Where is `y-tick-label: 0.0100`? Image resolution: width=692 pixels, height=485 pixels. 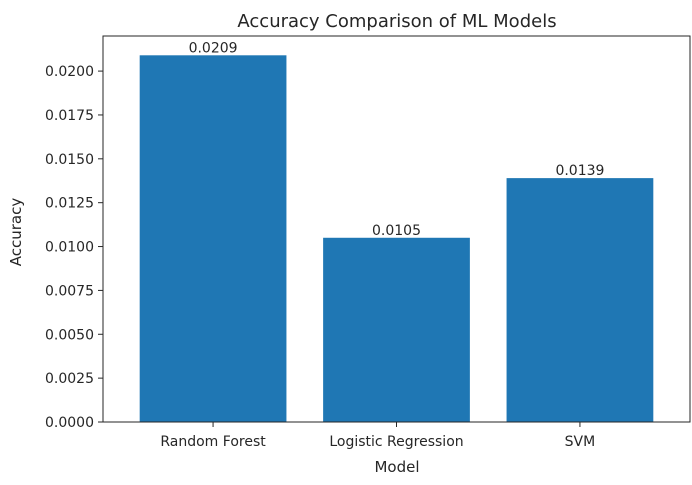 y-tick-label: 0.0100 is located at coordinates (69, 248).